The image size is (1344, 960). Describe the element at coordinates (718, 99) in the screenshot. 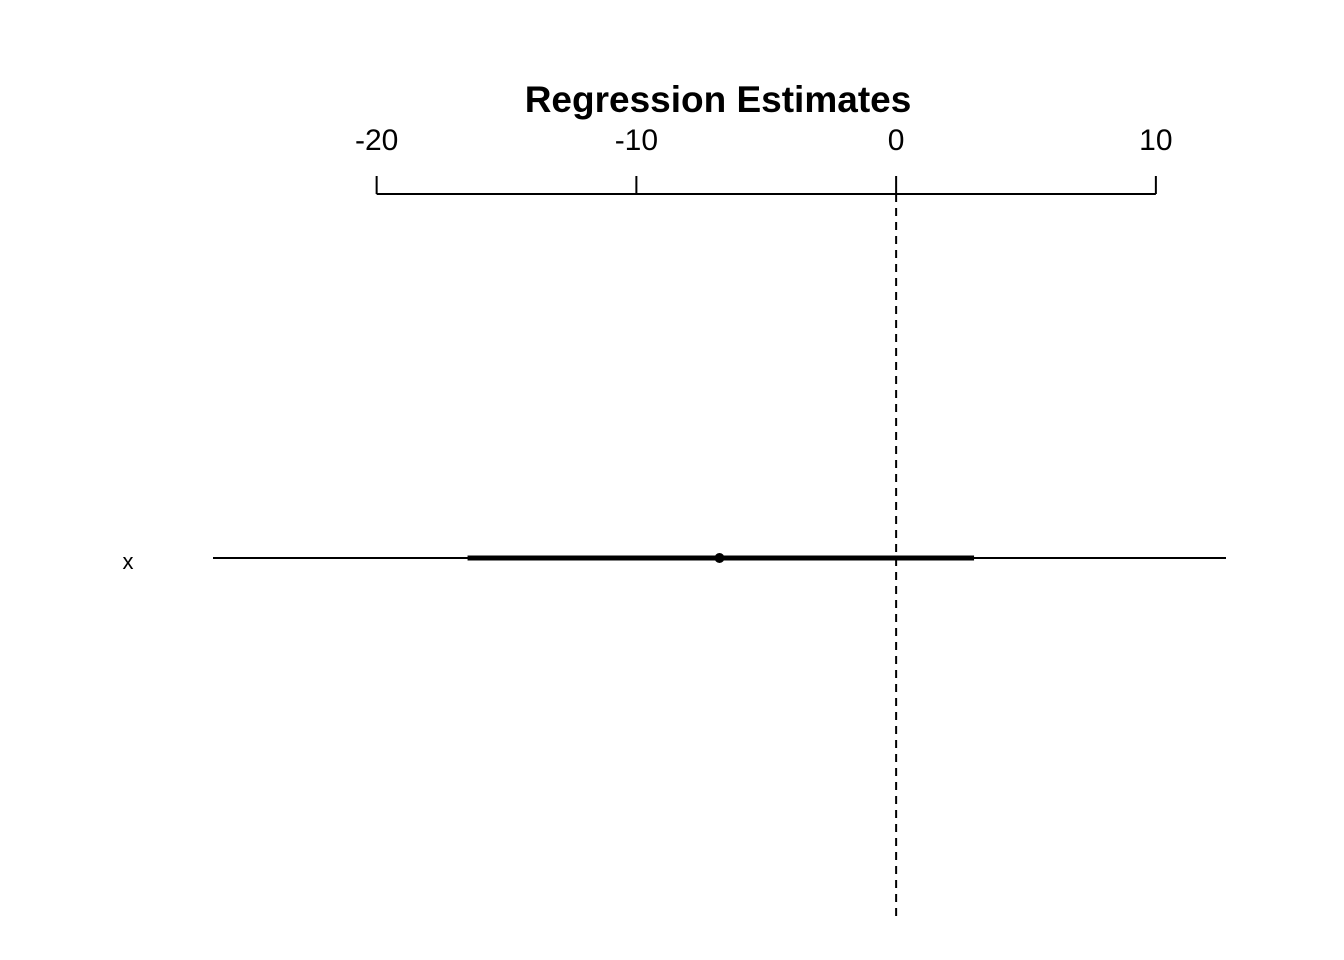

I see `chart-title: Regression Estimates` at that location.